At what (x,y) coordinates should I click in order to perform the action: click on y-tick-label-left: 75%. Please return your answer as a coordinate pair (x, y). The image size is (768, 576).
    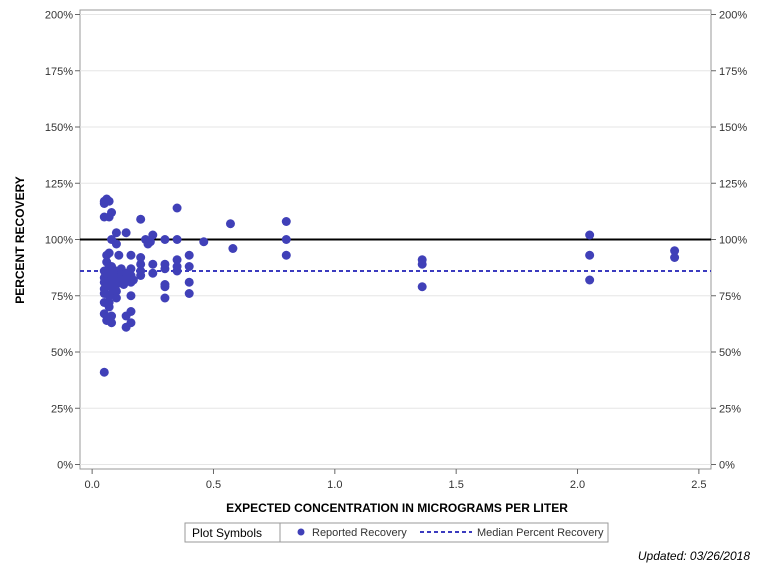
    Looking at the image, I should click on (62, 297).